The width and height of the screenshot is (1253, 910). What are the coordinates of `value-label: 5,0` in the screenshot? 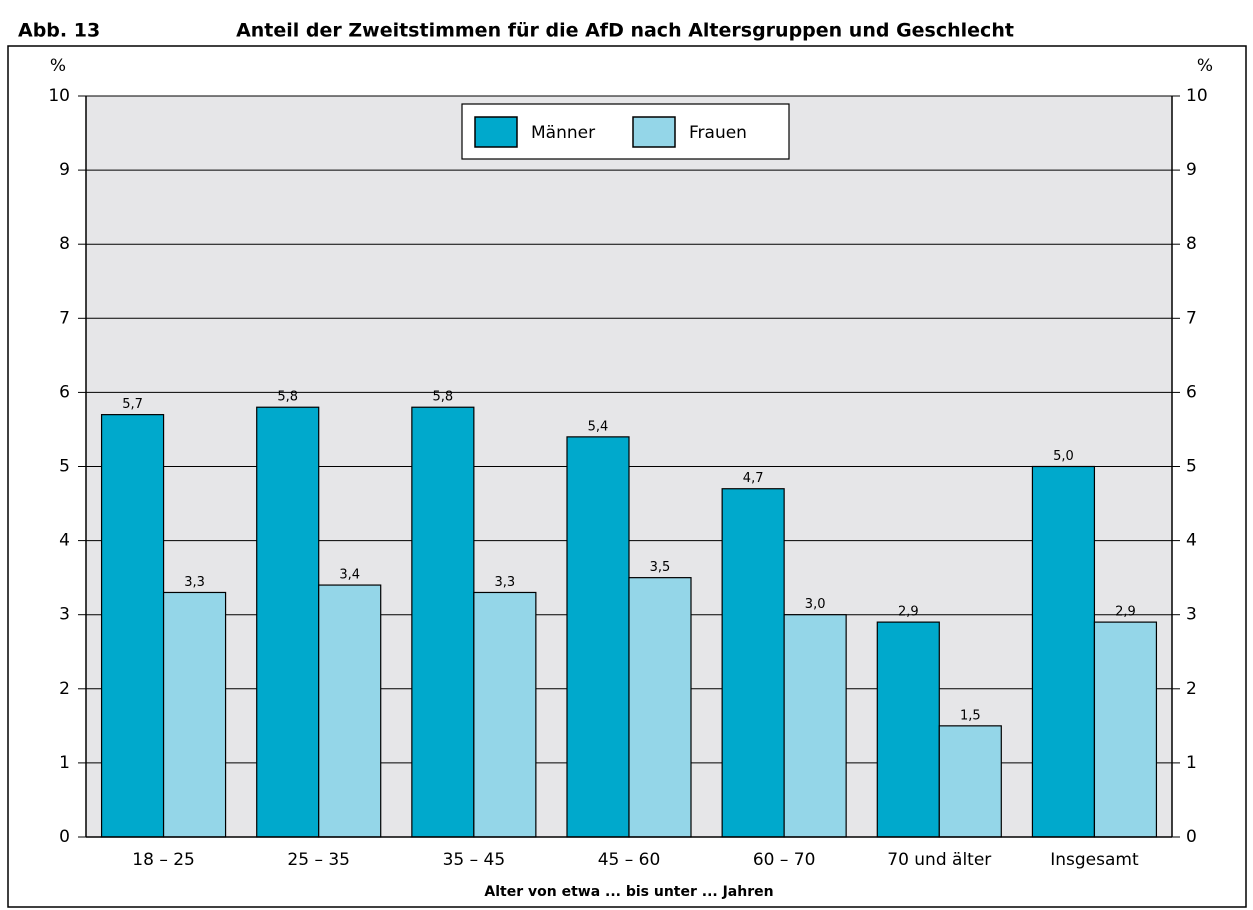 It's located at (1063, 456).